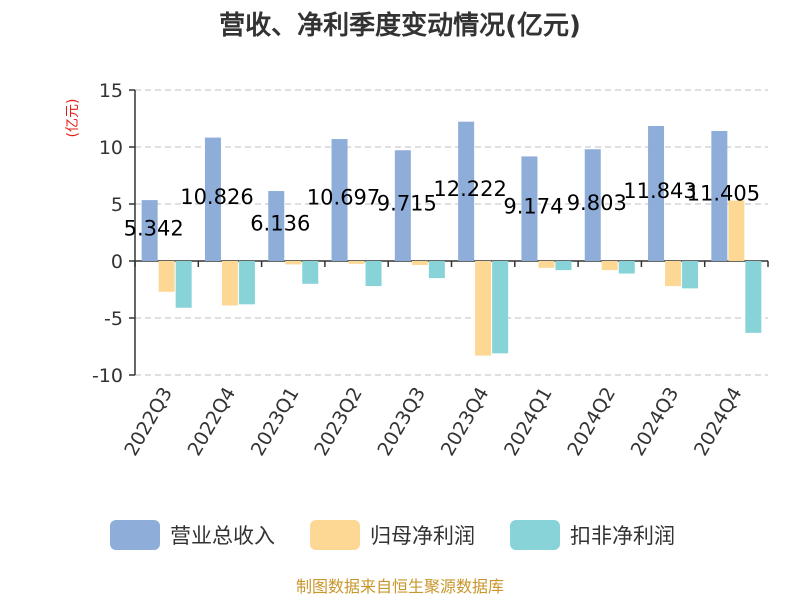  I want to click on bar-data-label: 5.342, so click(154, 228).